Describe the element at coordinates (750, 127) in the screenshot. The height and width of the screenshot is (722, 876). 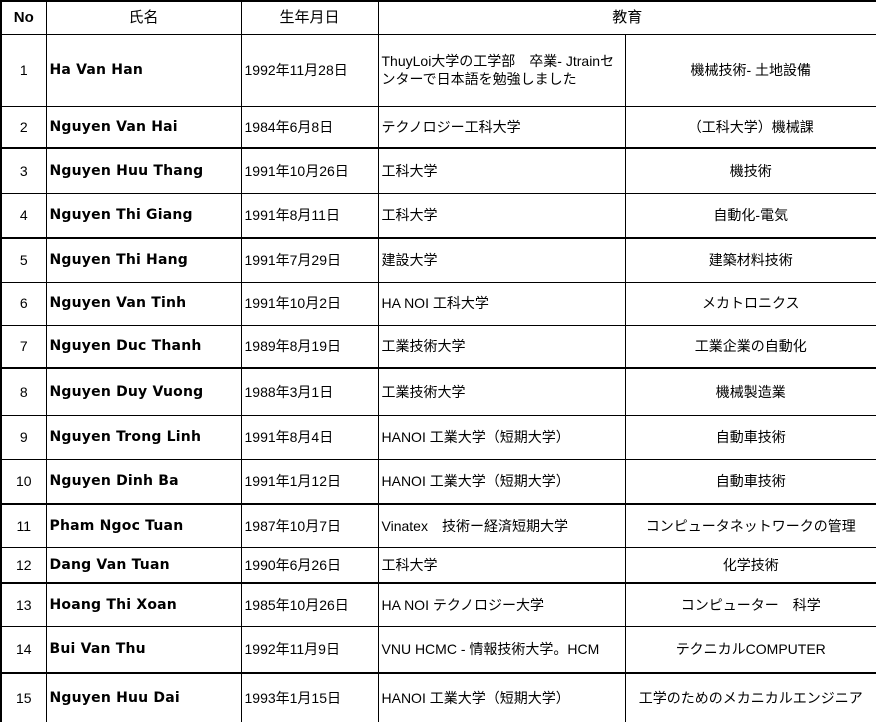
I see `cell-major: （工科大学）機械課` at that location.